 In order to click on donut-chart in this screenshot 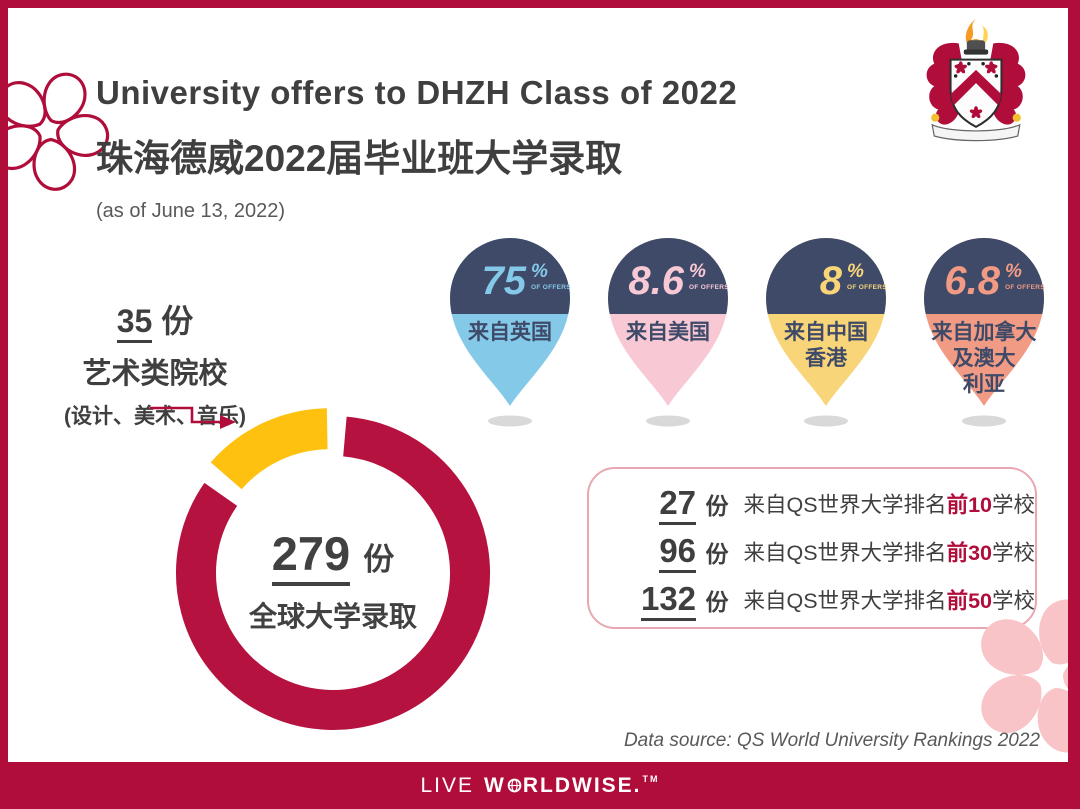, I will do `click(333, 569)`.